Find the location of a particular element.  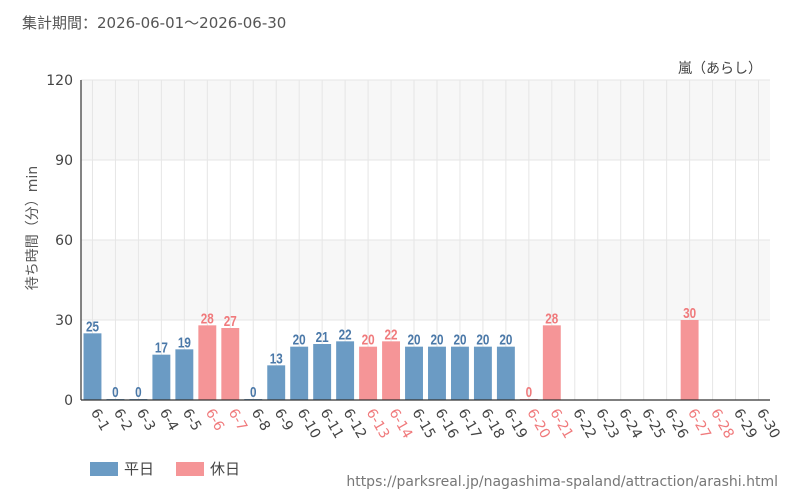

legend-swatch-weekday is located at coordinates (104, 468).